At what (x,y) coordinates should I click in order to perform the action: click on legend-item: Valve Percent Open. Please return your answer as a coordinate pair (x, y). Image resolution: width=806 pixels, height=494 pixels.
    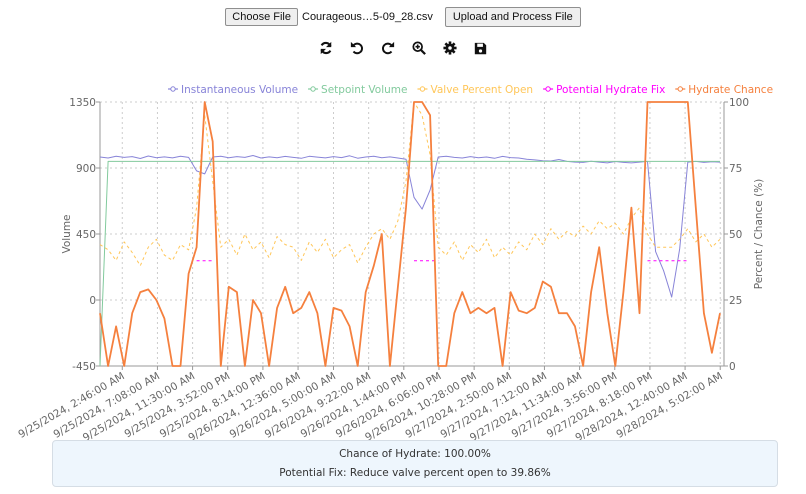
    Looking at the image, I should click on (475, 90).